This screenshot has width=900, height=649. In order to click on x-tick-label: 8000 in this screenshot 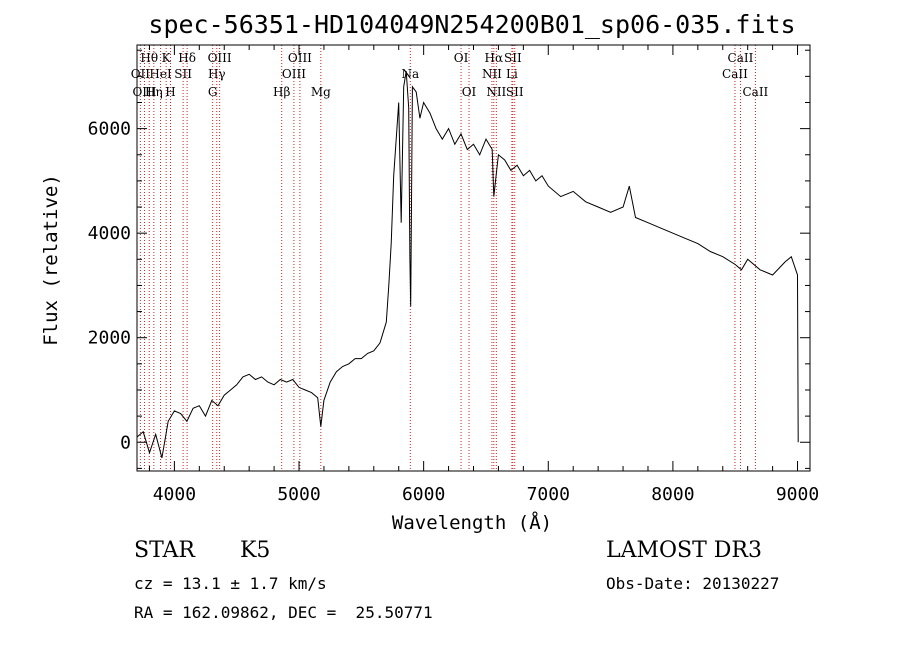, I will do `click(672, 494)`.